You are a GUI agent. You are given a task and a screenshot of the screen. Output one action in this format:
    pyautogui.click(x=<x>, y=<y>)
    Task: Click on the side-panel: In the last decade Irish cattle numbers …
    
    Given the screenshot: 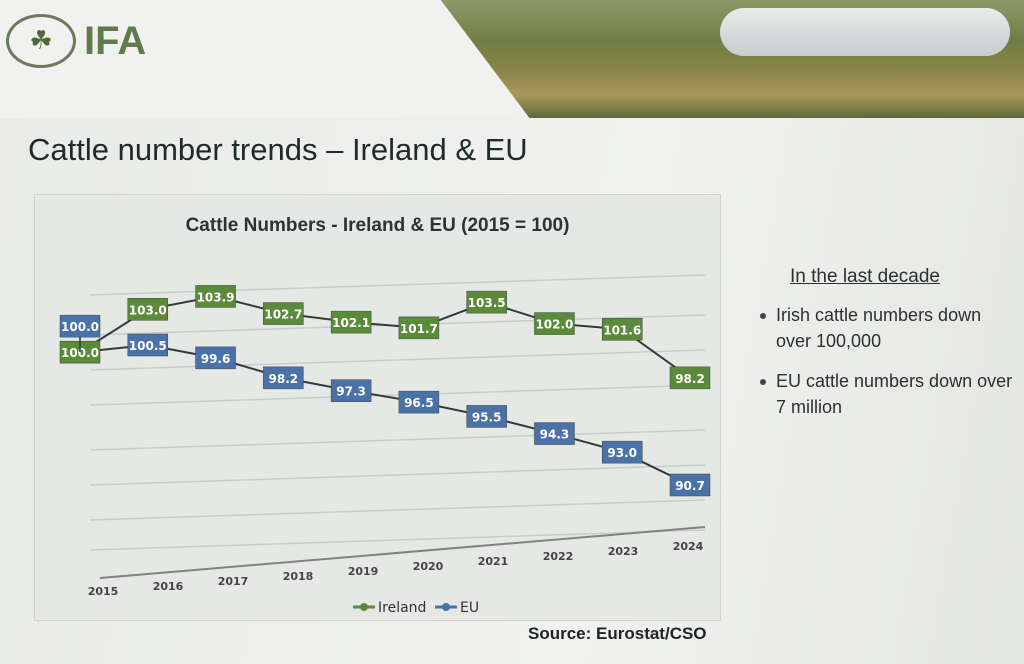 What is the action you would take?
    pyautogui.click(x=890, y=350)
    